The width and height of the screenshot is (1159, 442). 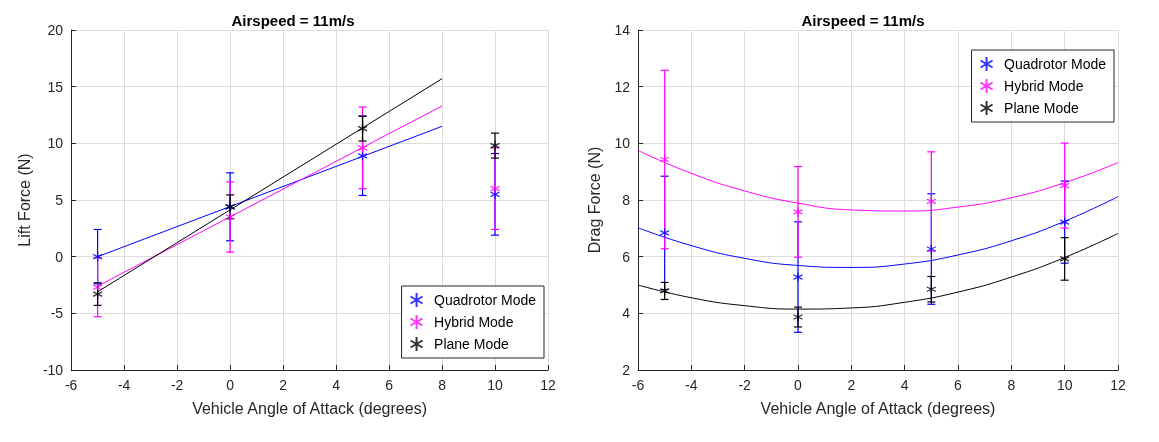 I want to click on y-tick-label: 15, so click(x=55, y=86).